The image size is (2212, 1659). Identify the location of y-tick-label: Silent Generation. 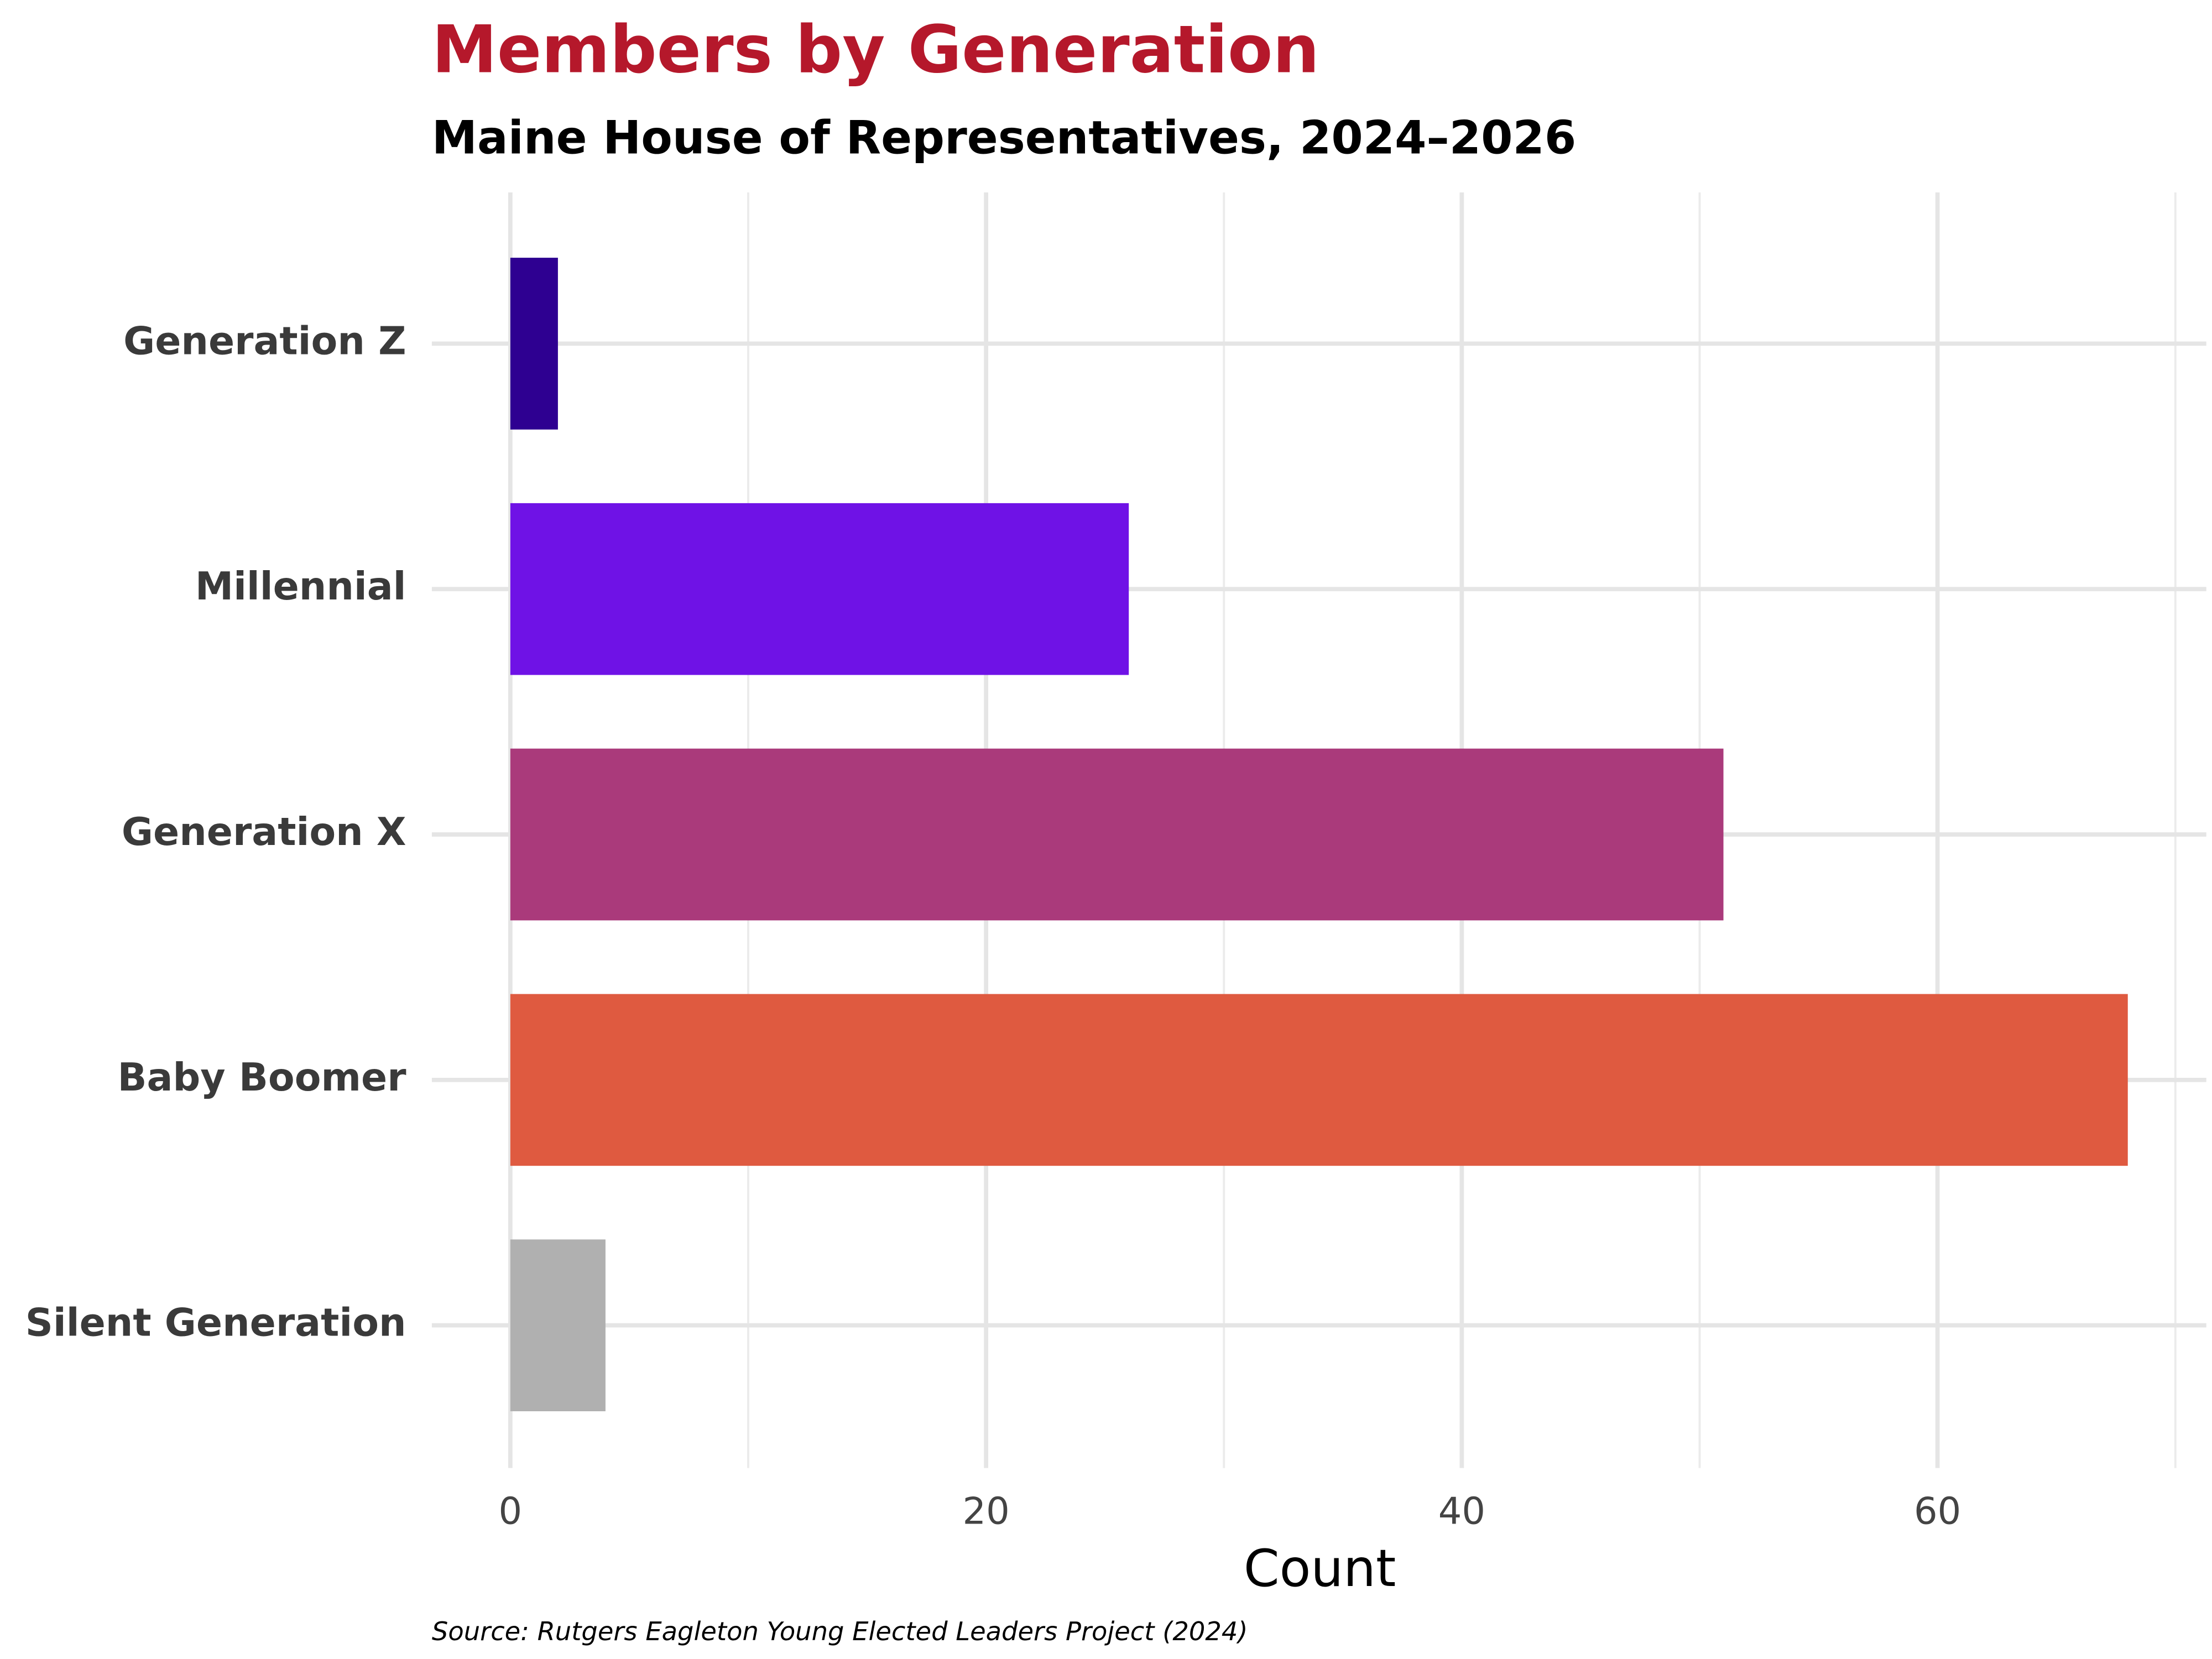
(215, 1323).